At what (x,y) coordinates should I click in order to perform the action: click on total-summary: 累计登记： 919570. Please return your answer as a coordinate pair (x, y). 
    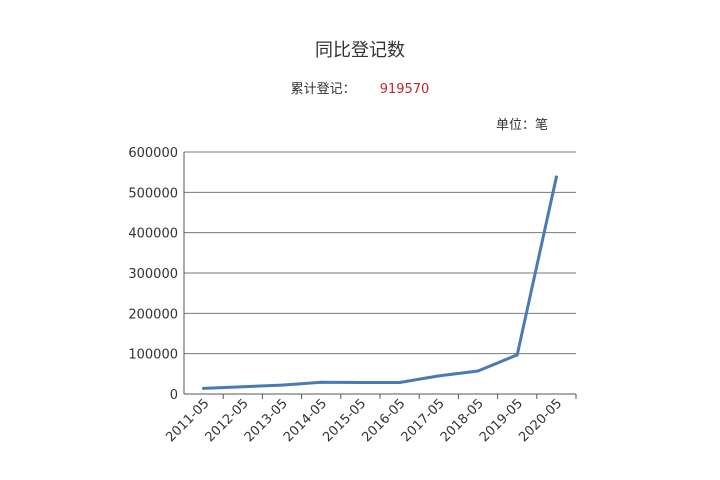
    Looking at the image, I should click on (360, 87).